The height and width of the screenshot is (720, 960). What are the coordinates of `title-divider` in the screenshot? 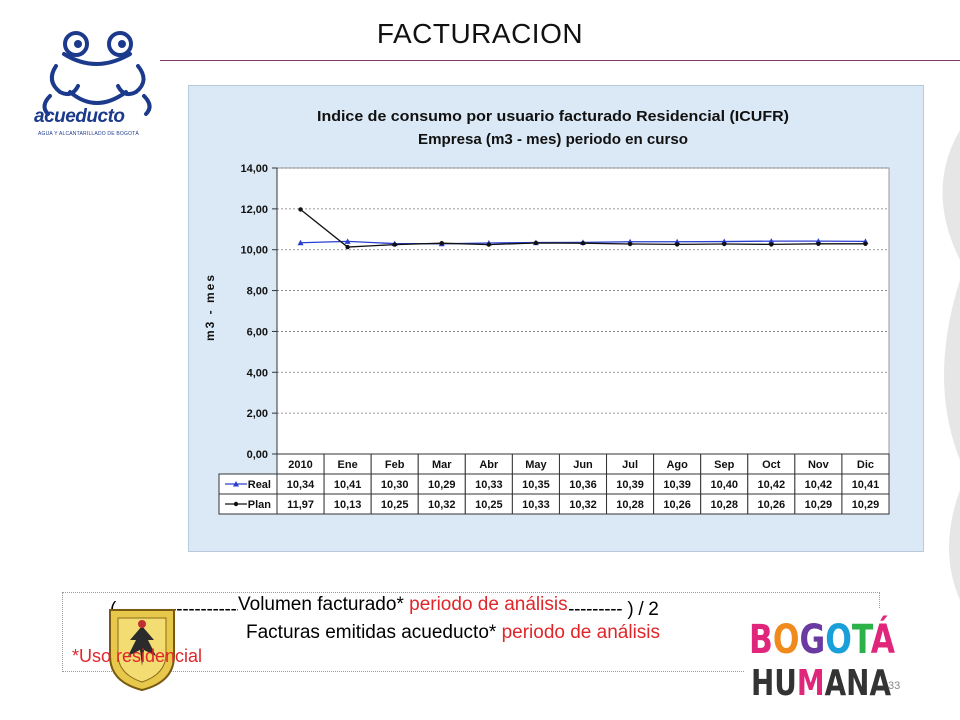 It's located at (560, 60).